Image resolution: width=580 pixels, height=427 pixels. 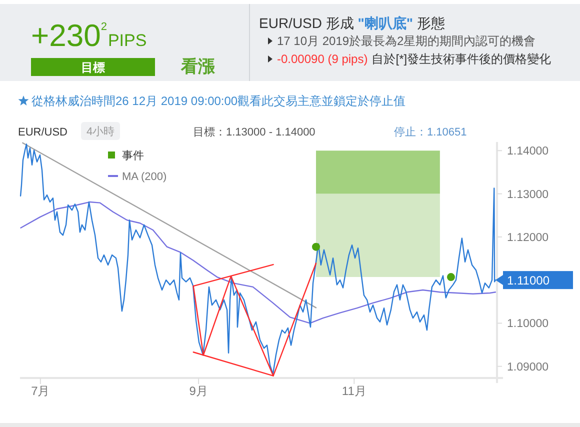 I want to click on y-tick-label: 1.09000, so click(x=528, y=367).